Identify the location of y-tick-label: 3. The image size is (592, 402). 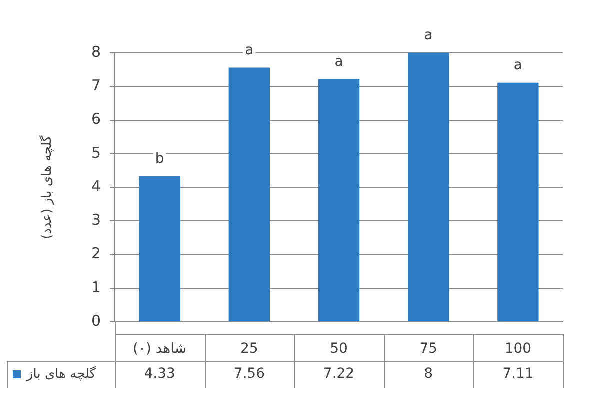
(96, 220).